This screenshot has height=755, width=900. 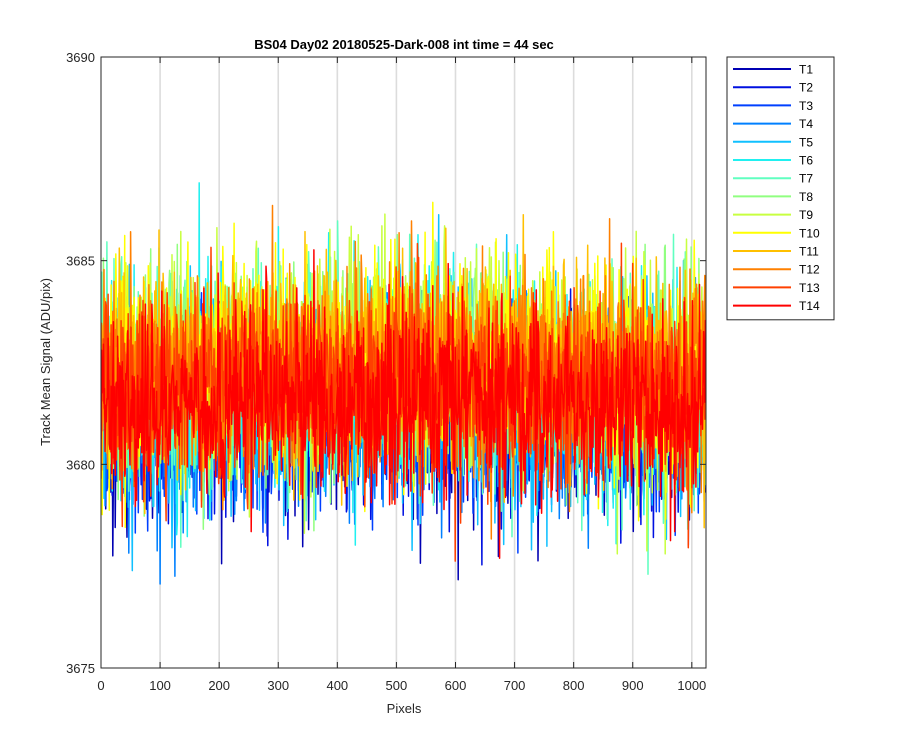 What do you see at coordinates (809, 233) in the screenshot?
I see `legend-label: T10` at bounding box center [809, 233].